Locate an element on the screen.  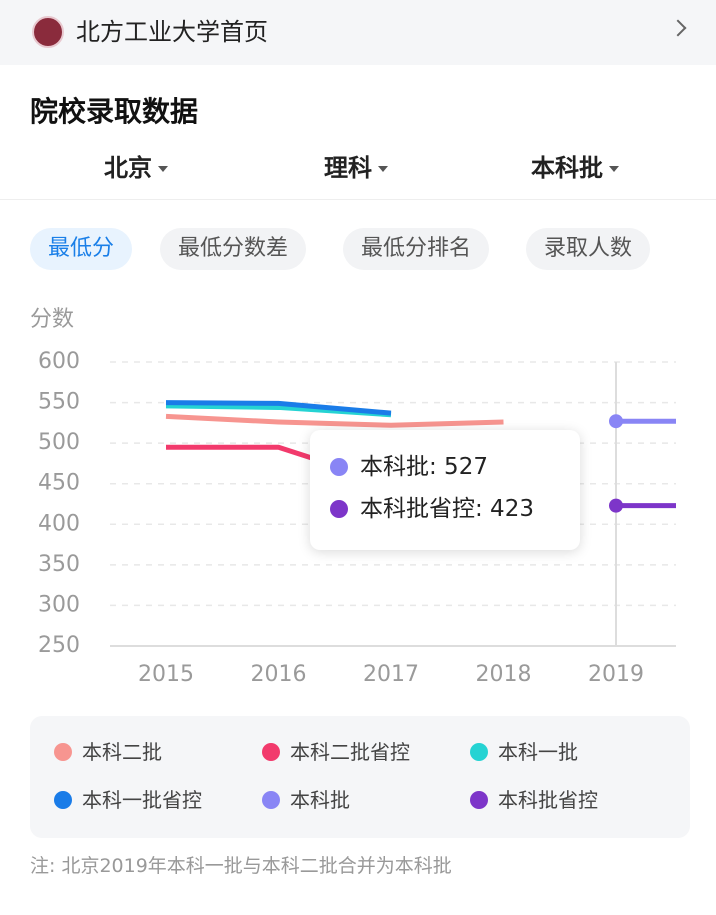
tab: 最低分排名 is located at coordinates (416, 249).